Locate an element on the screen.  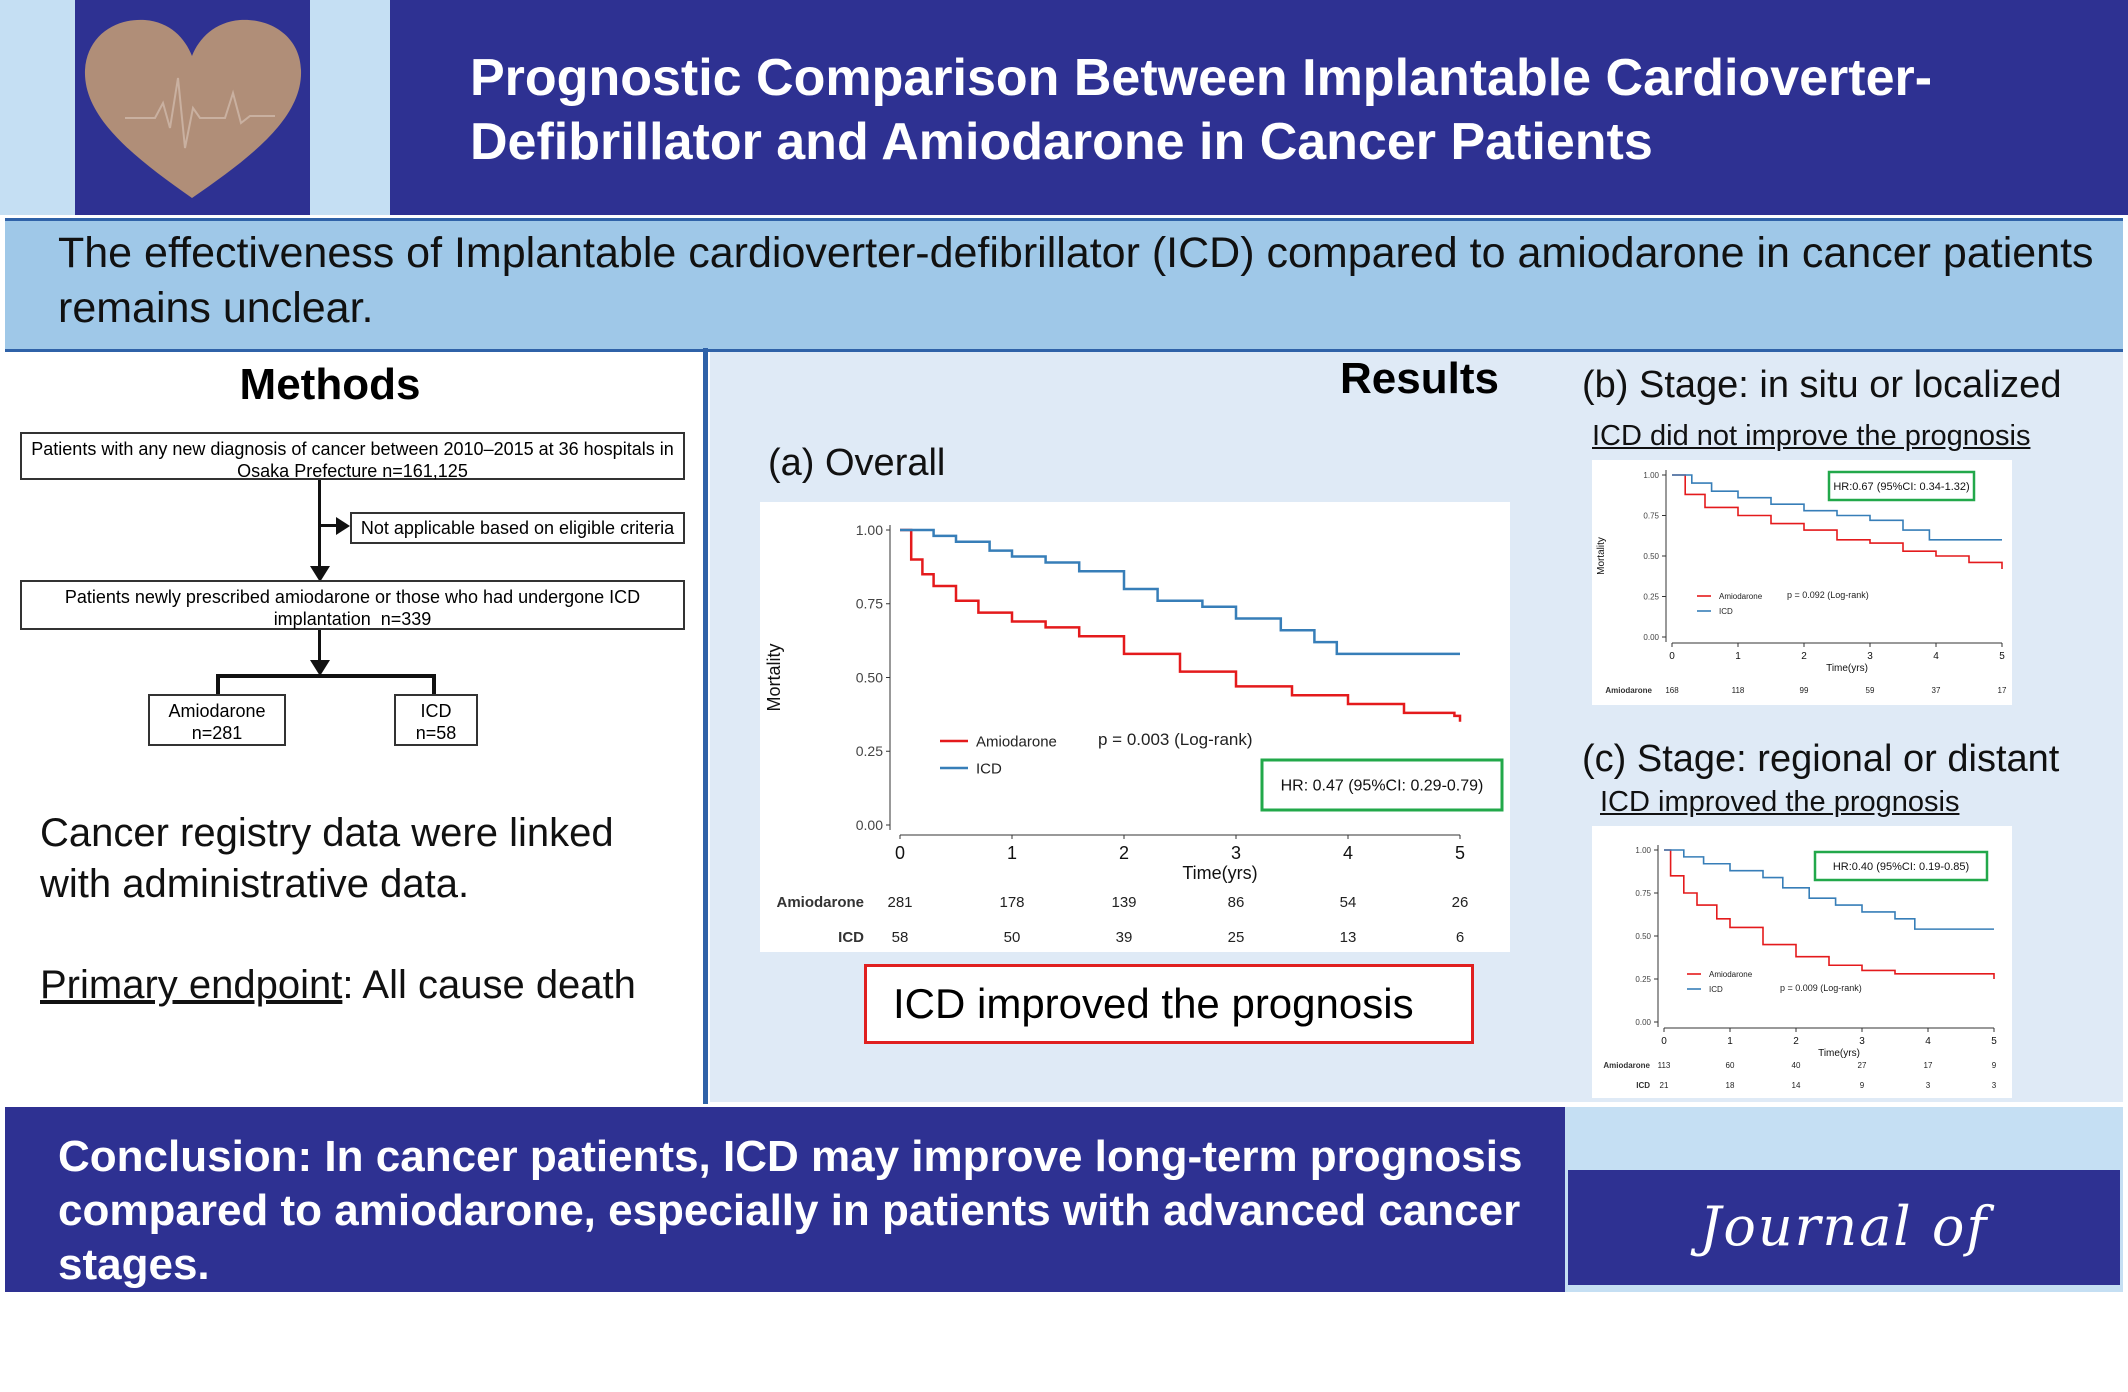
header-gap-band is located at coordinates (350, 107).